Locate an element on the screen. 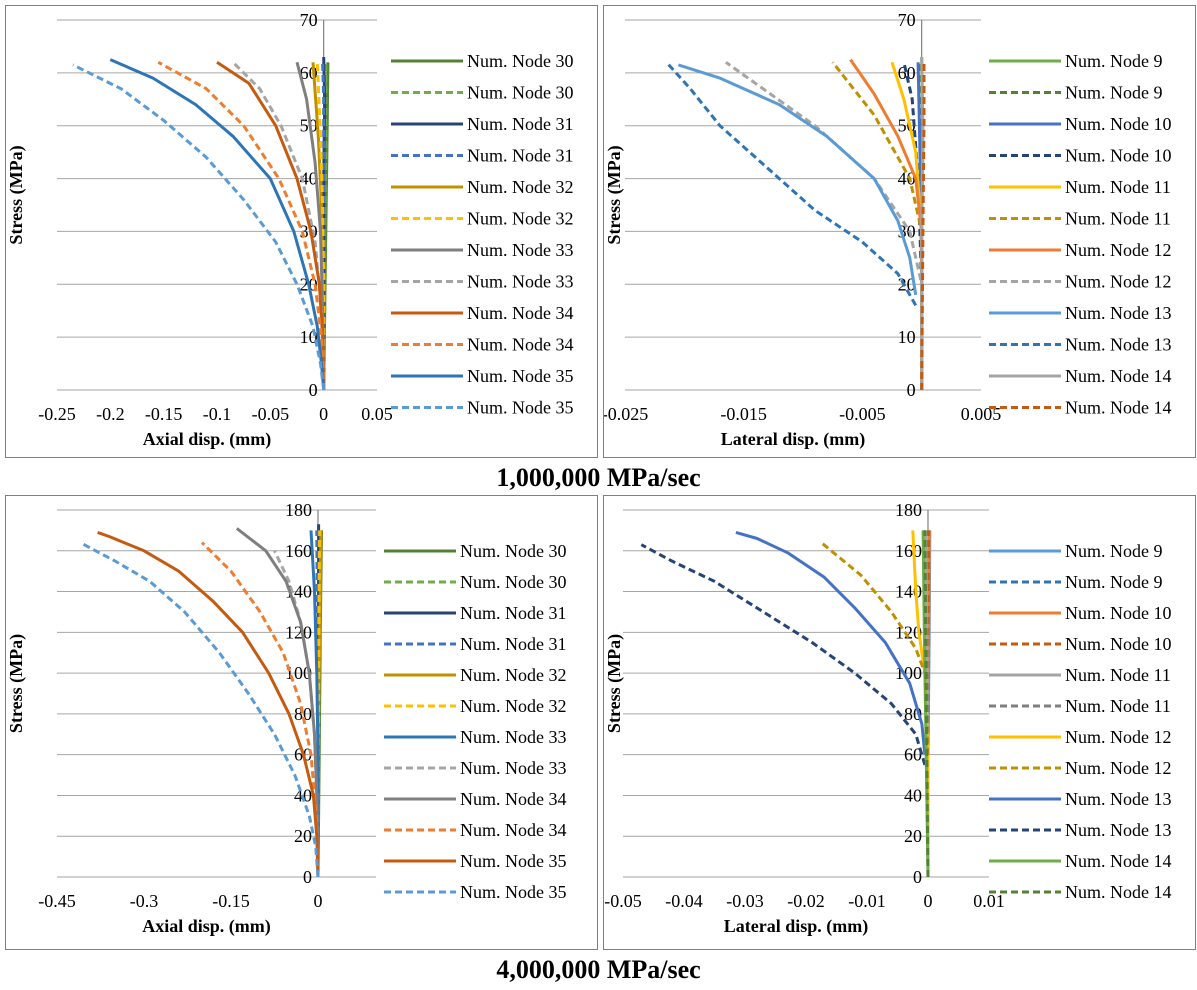 The width and height of the screenshot is (1197, 990). y-tick-label: 10 is located at coordinates (907, 337).